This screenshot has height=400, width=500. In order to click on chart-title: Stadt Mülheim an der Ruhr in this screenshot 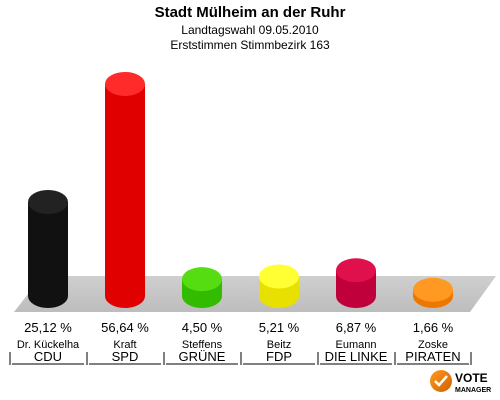, I will do `click(250, 12)`.